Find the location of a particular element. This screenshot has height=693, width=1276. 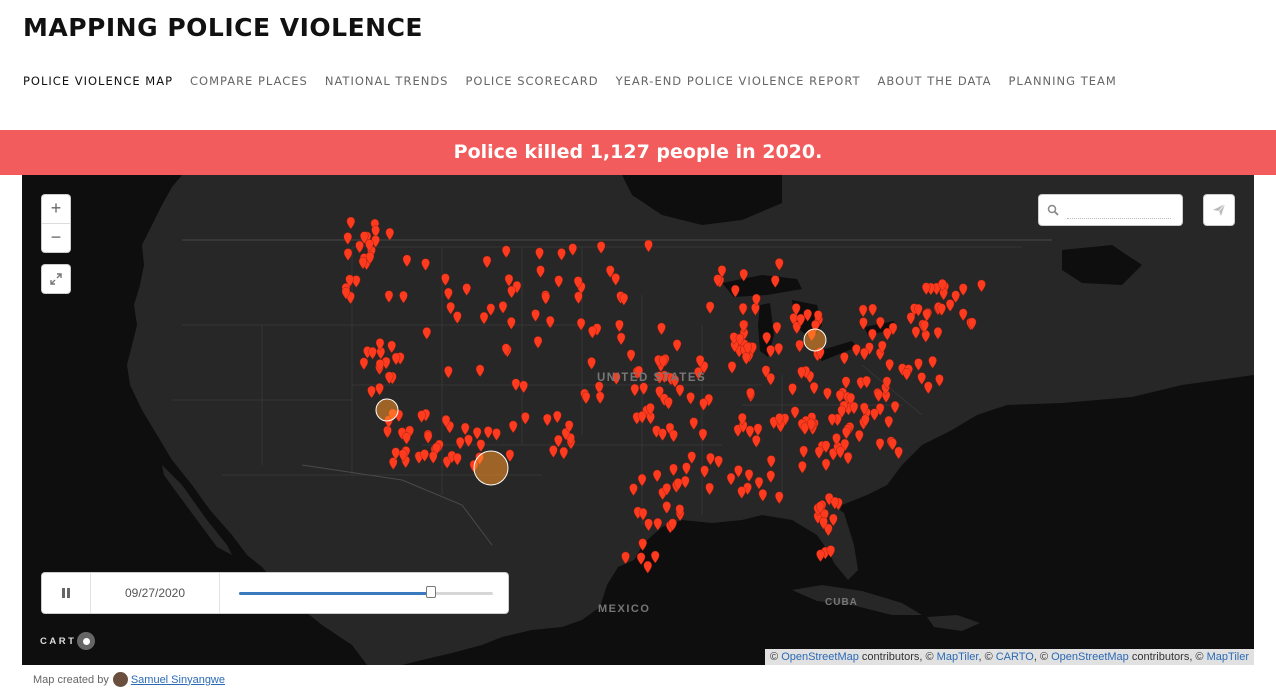

attrib-maptiler-link: MapTiler is located at coordinates (957, 657).